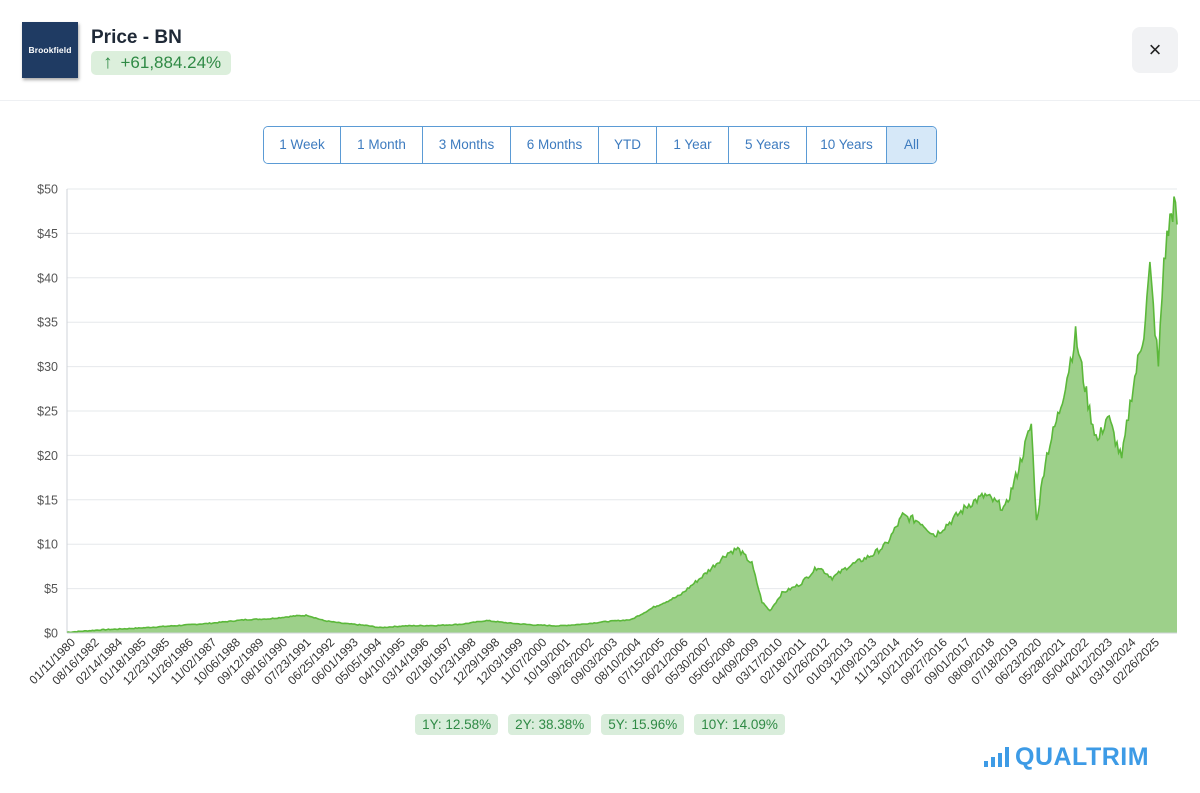 This screenshot has height=793, width=1200. I want to click on range-1-year-button: 1 Year, so click(693, 145).